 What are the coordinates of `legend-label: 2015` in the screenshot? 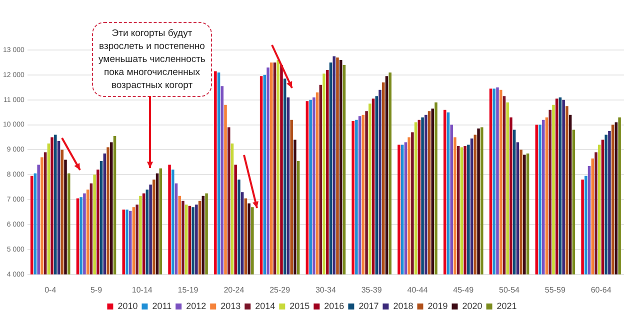 It's located at (300, 305).